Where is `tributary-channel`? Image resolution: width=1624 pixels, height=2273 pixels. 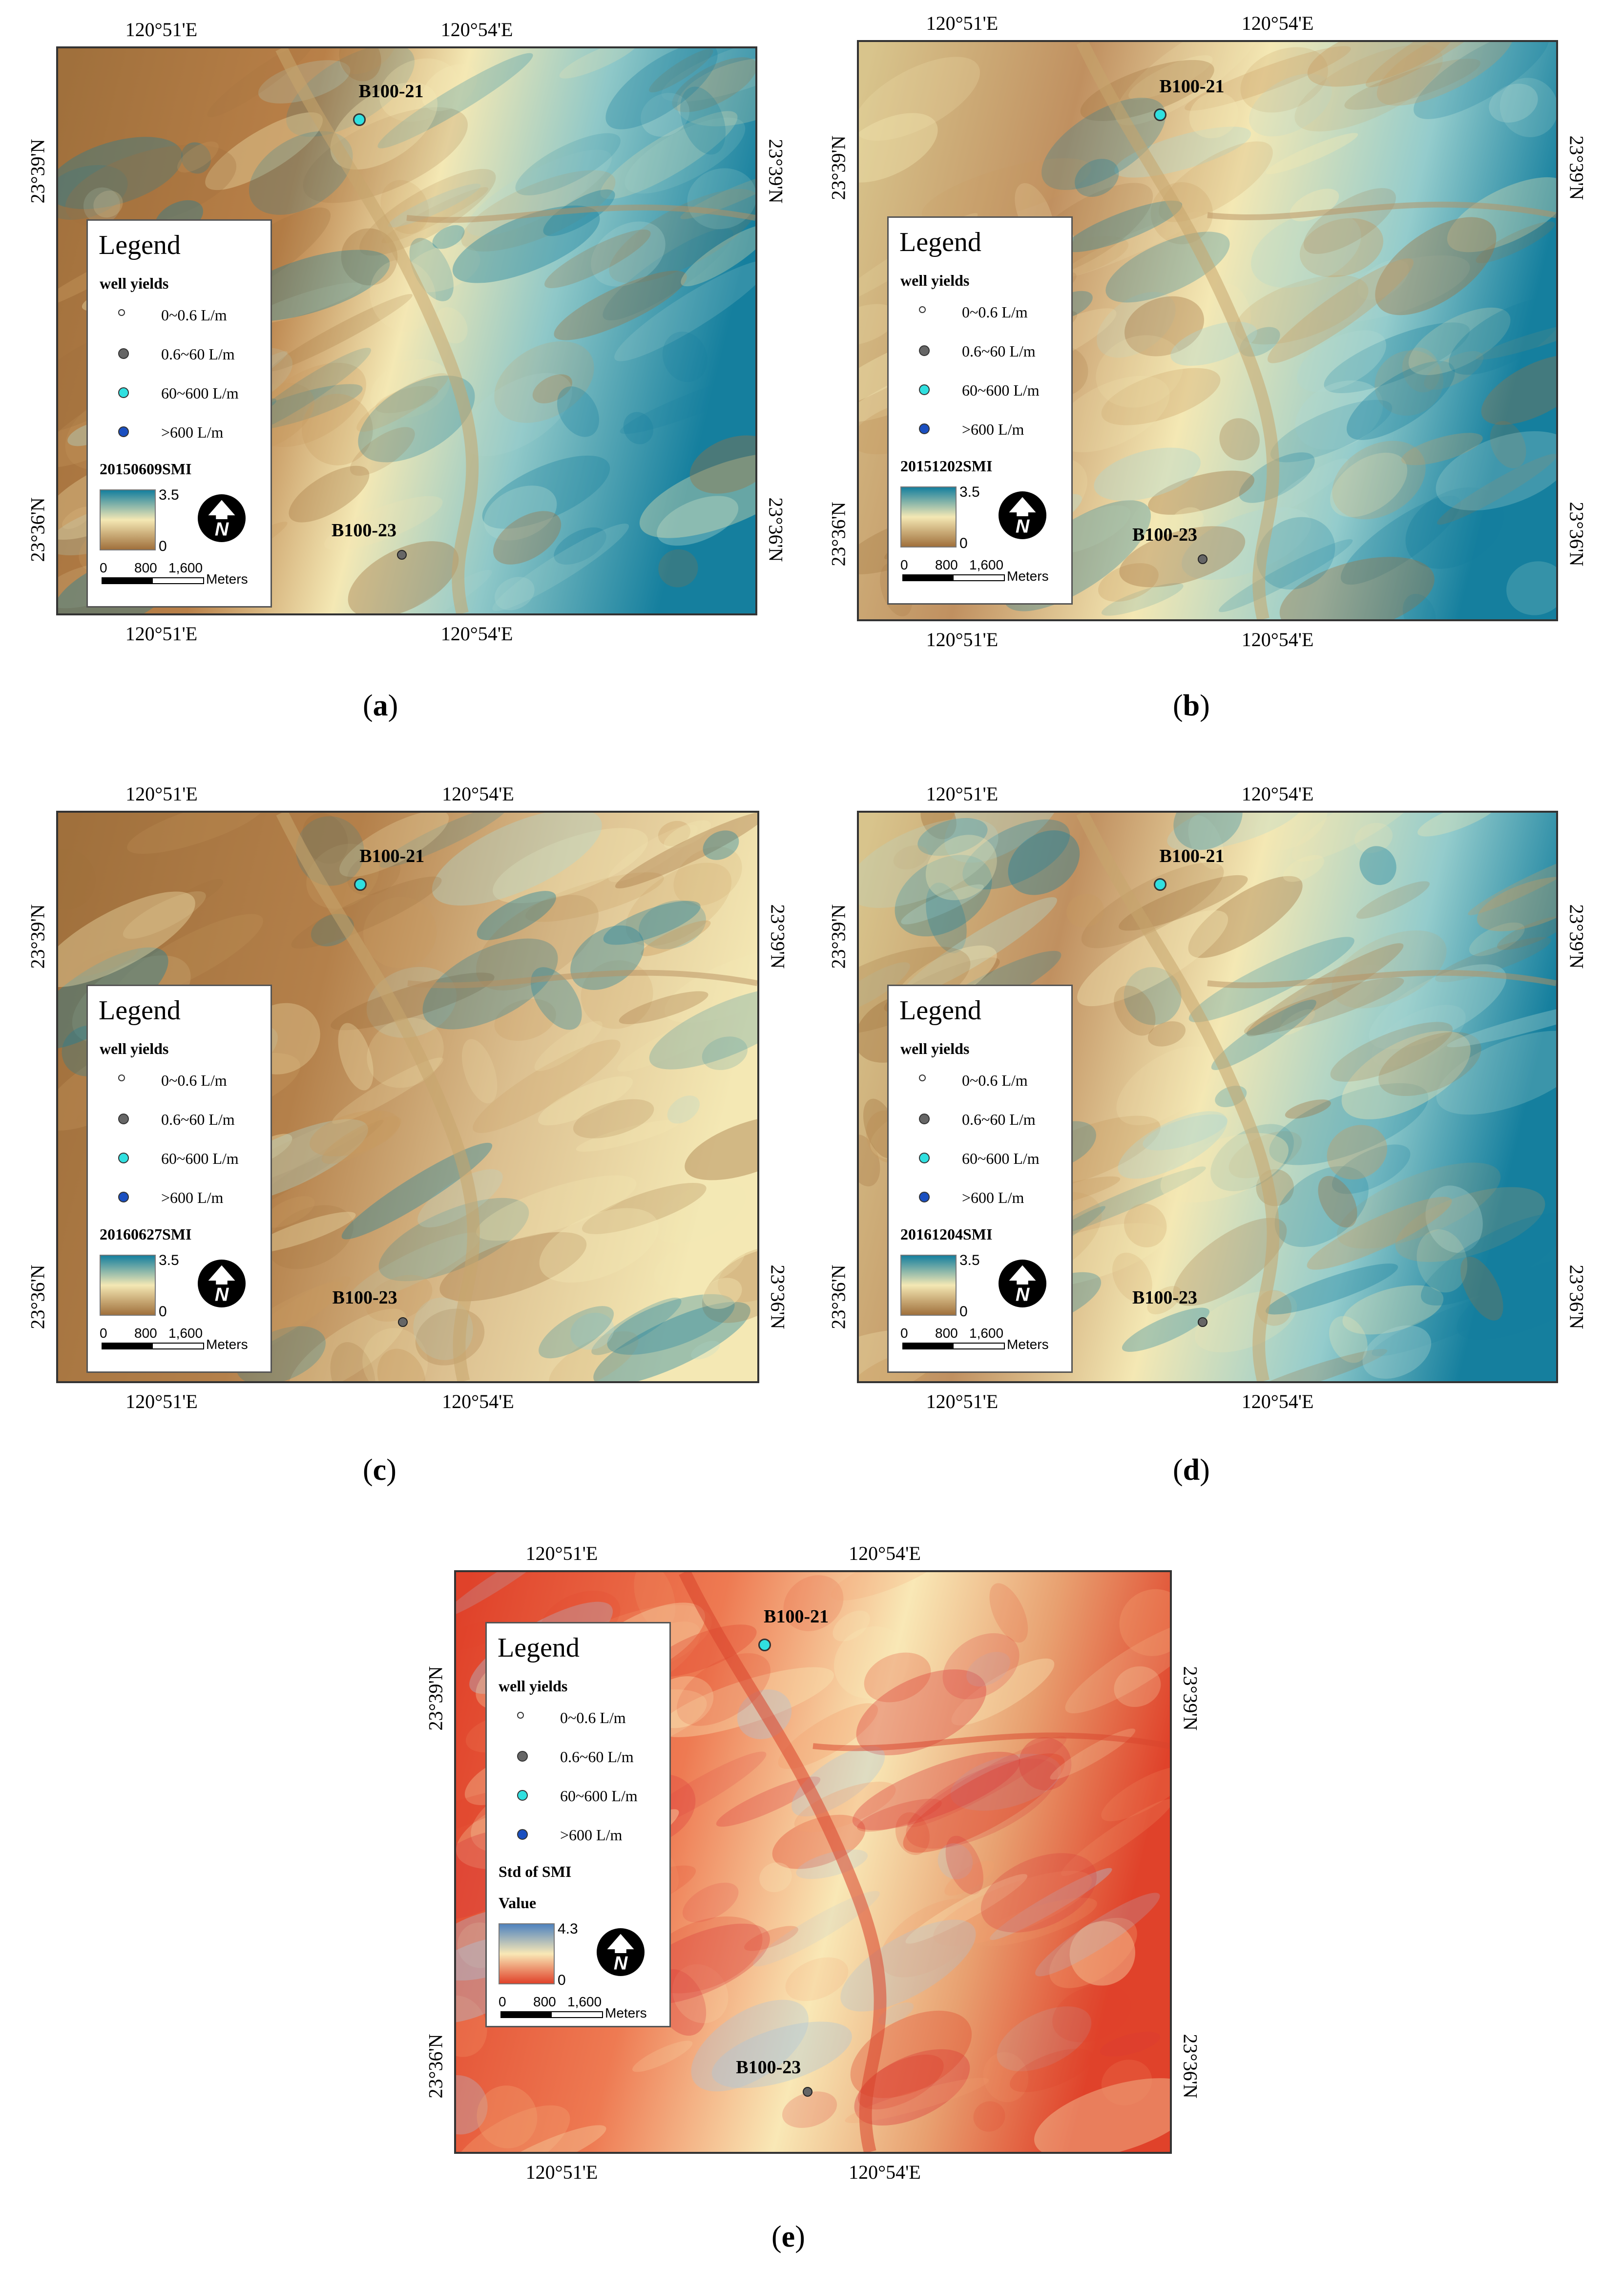
tributary-channel is located at coordinates (580, 213).